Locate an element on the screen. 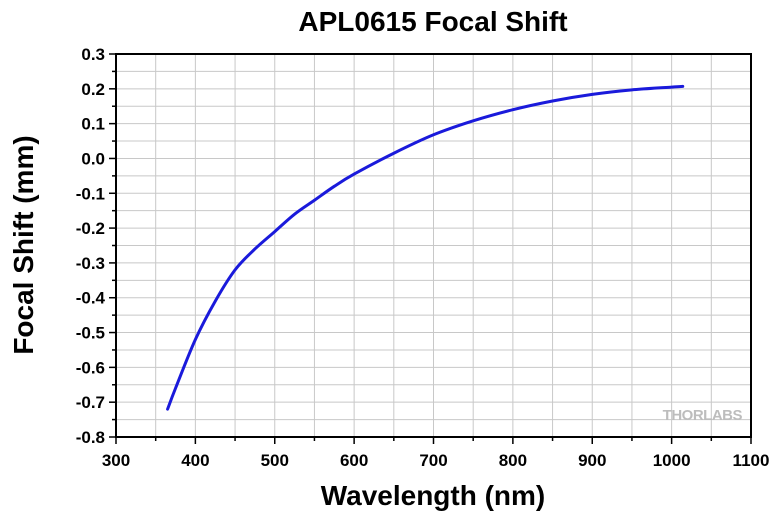  y-tick-label: -0.5 is located at coordinates (90, 333).